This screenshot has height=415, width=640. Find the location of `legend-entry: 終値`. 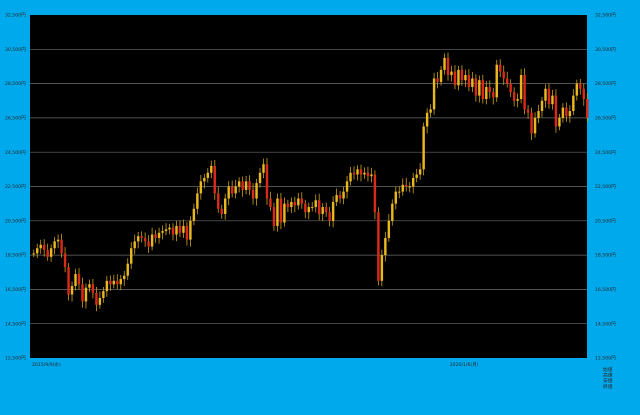

legend-entry: 終値 is located at coordinates (608, 386).